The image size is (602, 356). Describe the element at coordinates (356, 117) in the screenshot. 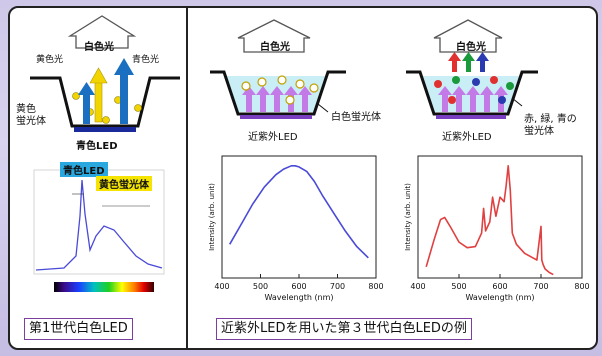

I see `white-phosphor-label: 白色蛍光体` at that location.